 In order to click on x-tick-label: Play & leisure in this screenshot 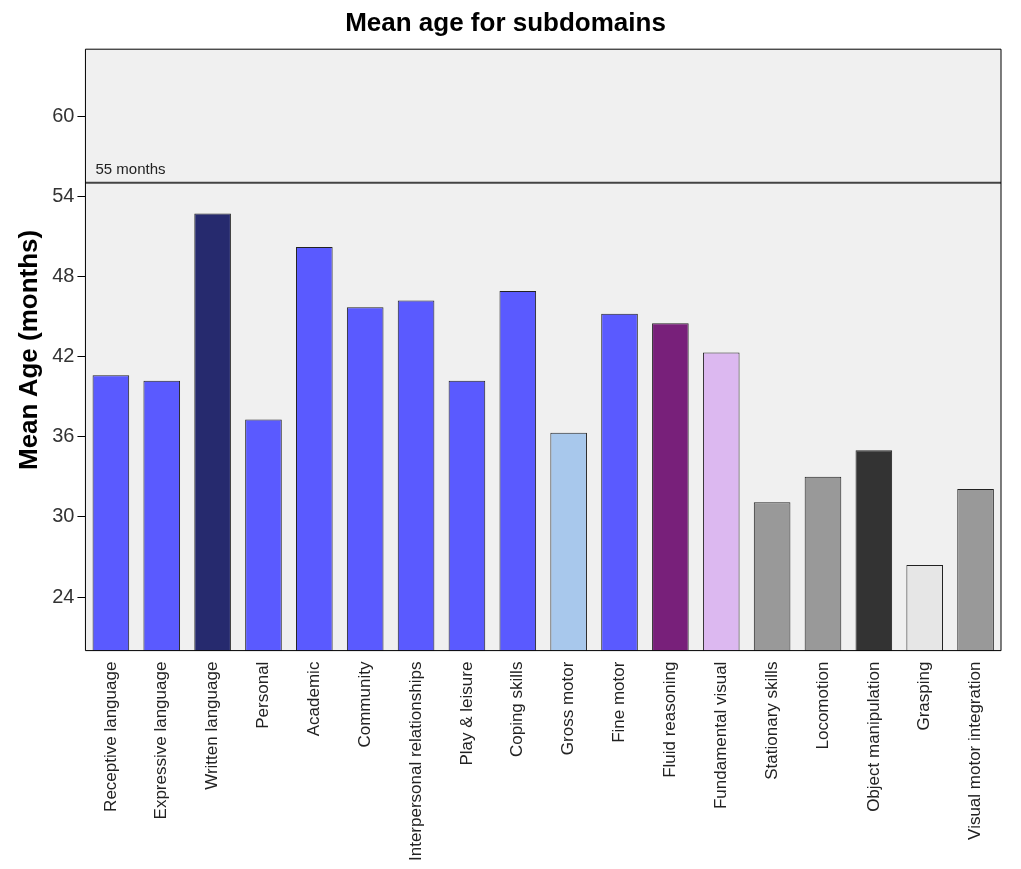, I will do `click(466, 713)`.